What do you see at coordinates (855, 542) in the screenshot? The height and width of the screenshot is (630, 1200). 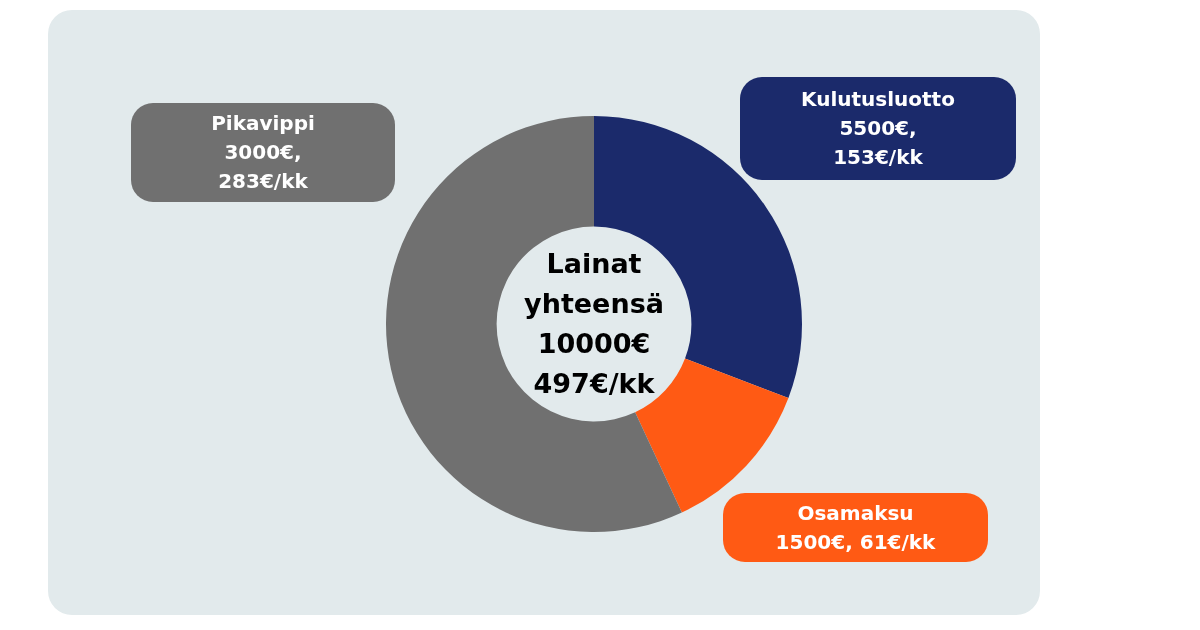 I see `data-label: 1500€, 61€/kk` at bounding box center [855, 542].